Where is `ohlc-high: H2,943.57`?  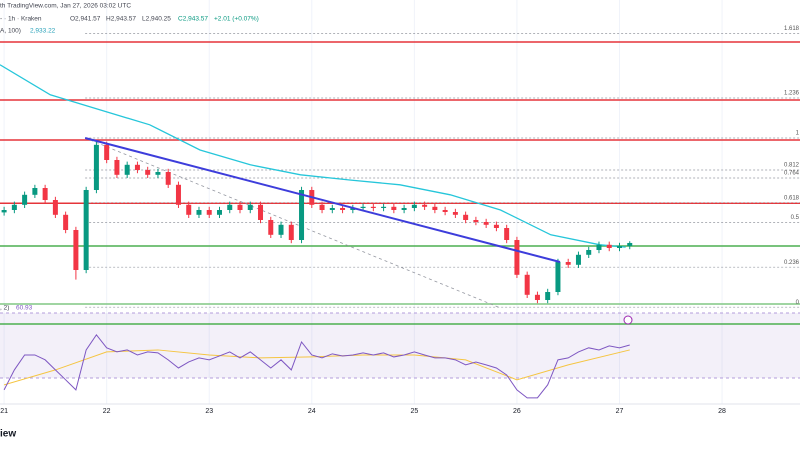
ohlc-high: H2,943.57 is located at coordinates (121, 19).